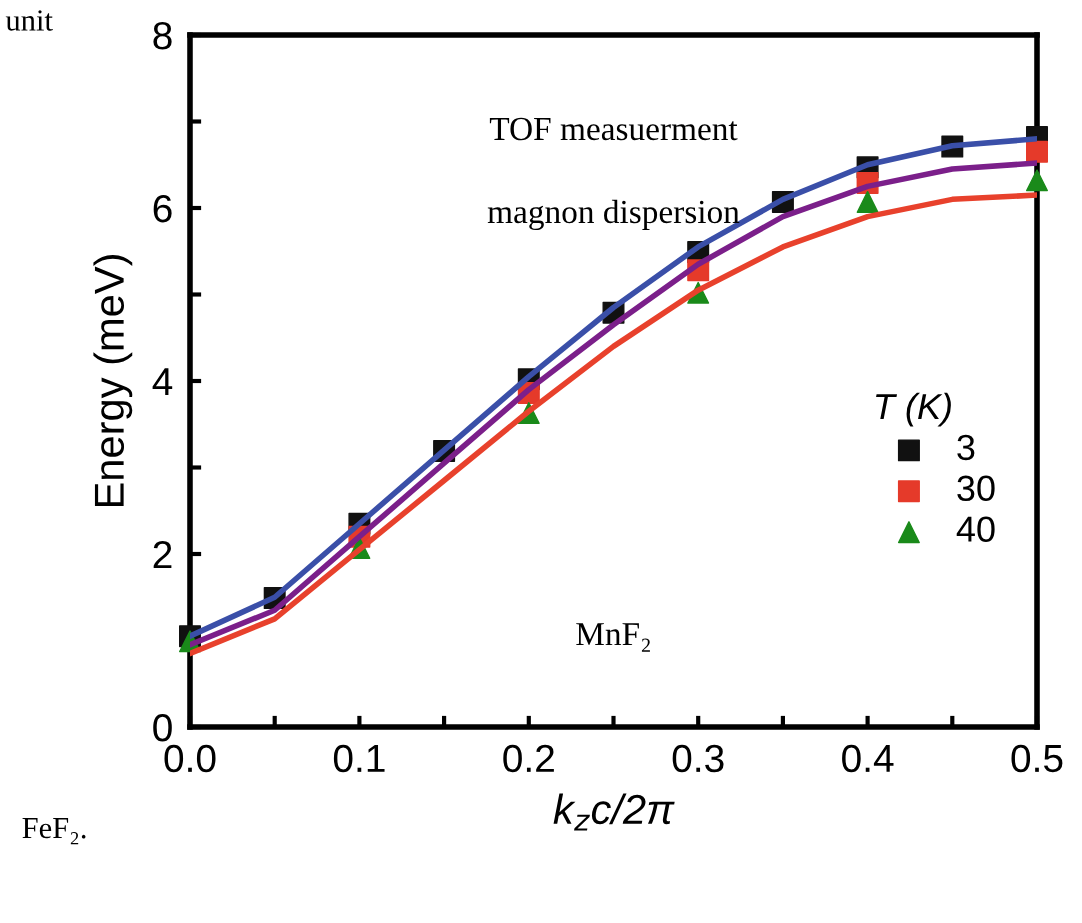 This screenshot has width=1082, height=923. Describe the element at coordinates (913, 409) in the screenshot. I see `legend-title: T (K)` at that location.